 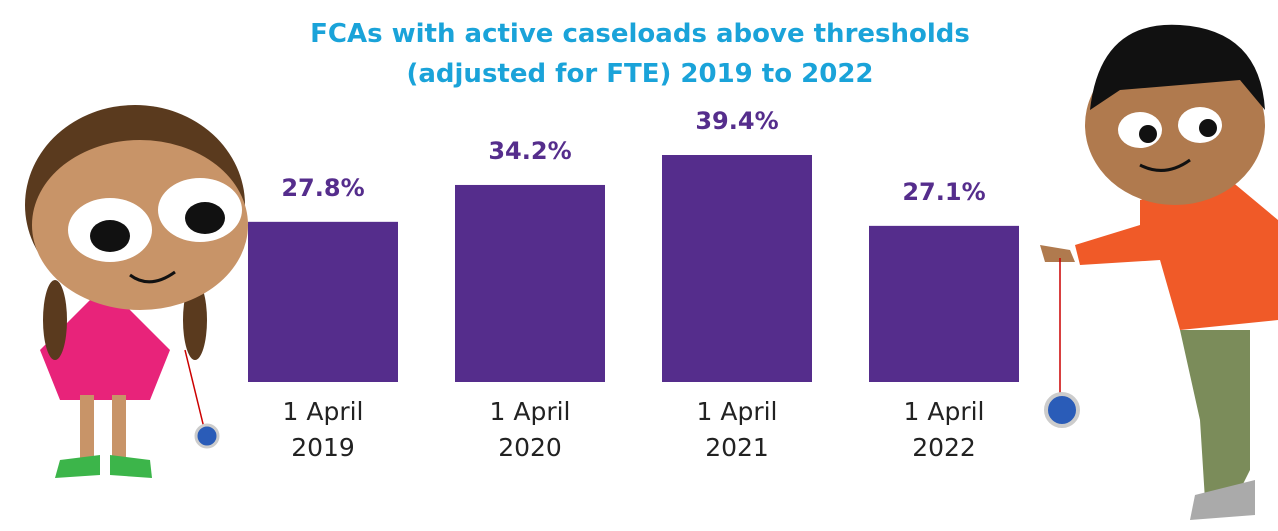 What do you see at coordinates (530, 150) in the screenshot?
I see `value-label: 34.2%` at bounding box center [530, 150].